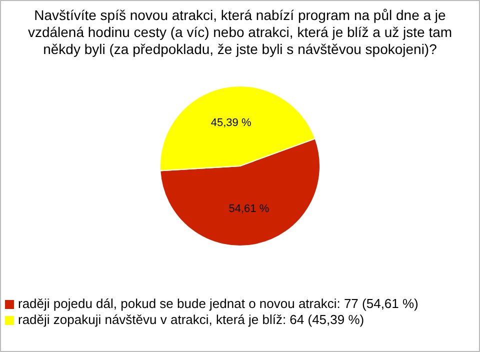 This screenshot has width=480, height=352. Describe the element at coordinates (249, 209) in the screenshot. I see `data-label: 54,61 %` at that location.